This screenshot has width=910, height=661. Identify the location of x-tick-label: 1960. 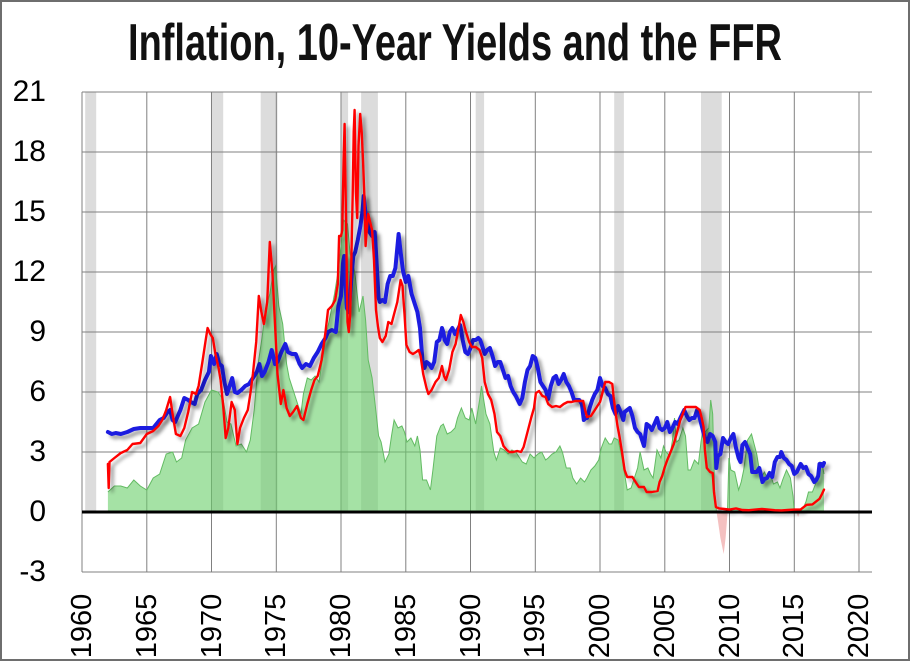
(82, 626).